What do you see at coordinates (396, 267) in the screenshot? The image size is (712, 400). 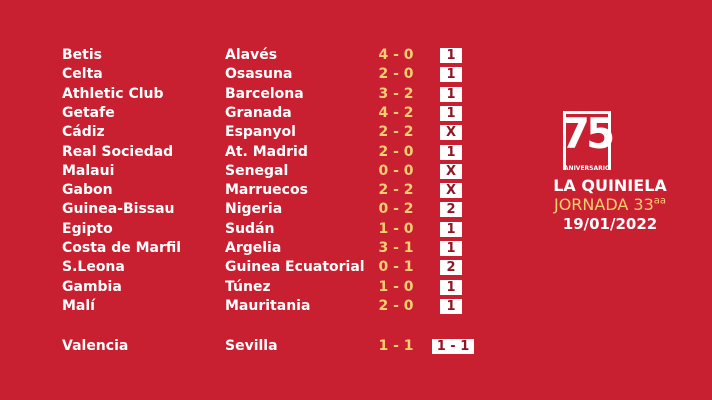 I see `match-score: 0 - 1` at bounding box center [396, 267].